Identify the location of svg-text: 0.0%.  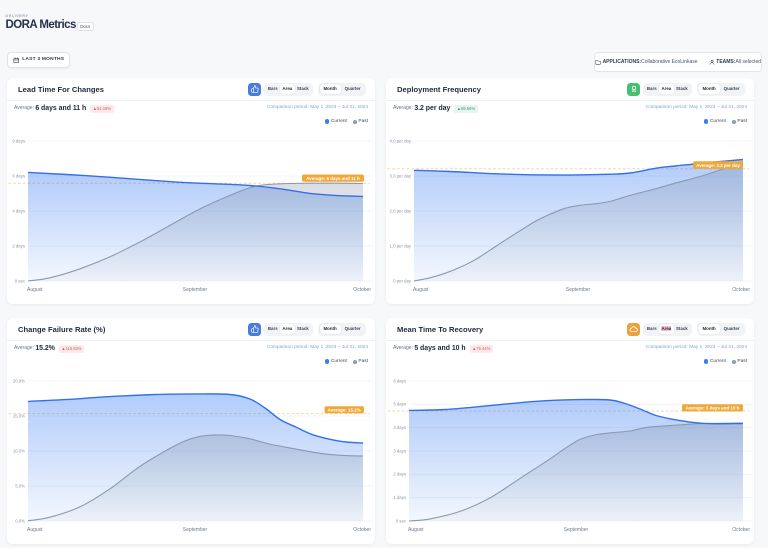
(20, 520).